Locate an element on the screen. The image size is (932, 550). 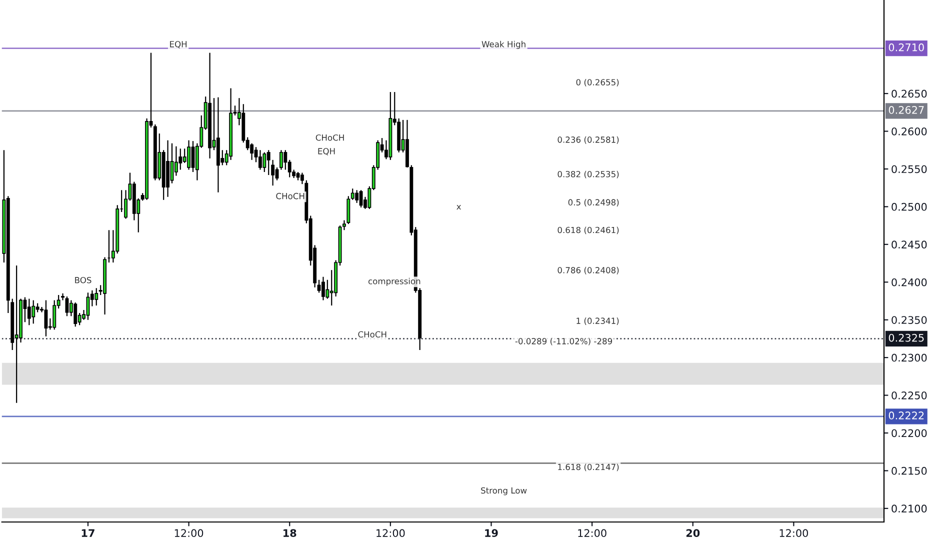
y-tick-label: 0.2200 is located at coordinates (909, 433).